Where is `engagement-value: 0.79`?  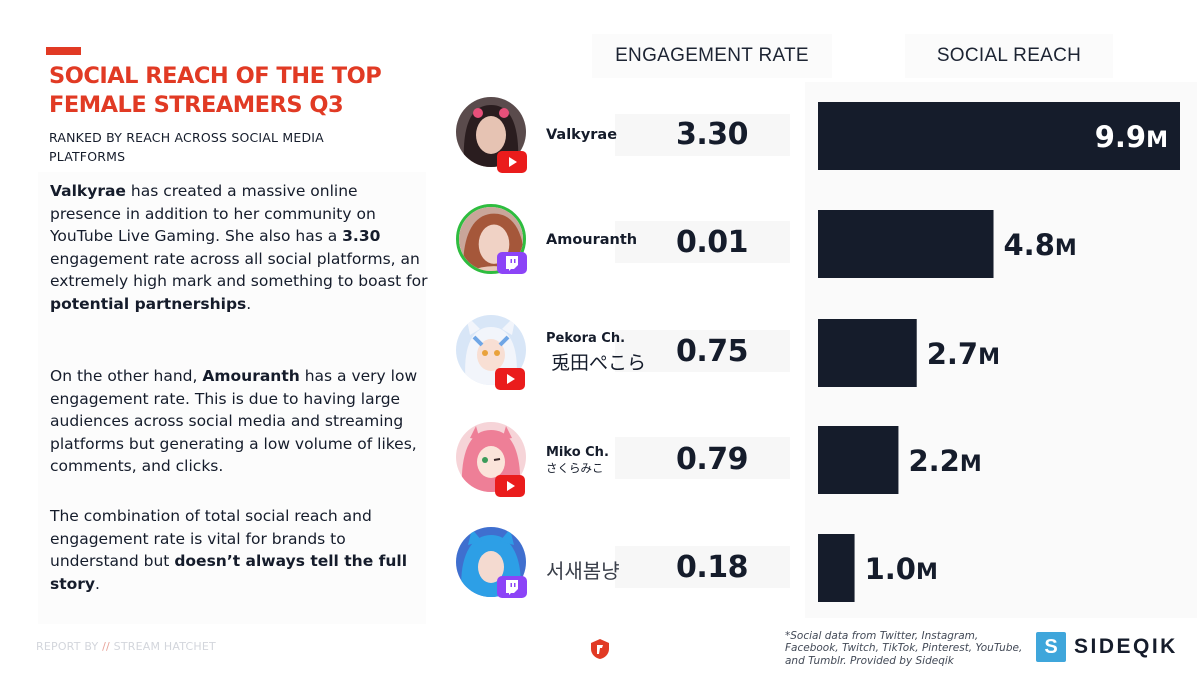
engagement-value: 0.79 is located at coordinates (712, 459).